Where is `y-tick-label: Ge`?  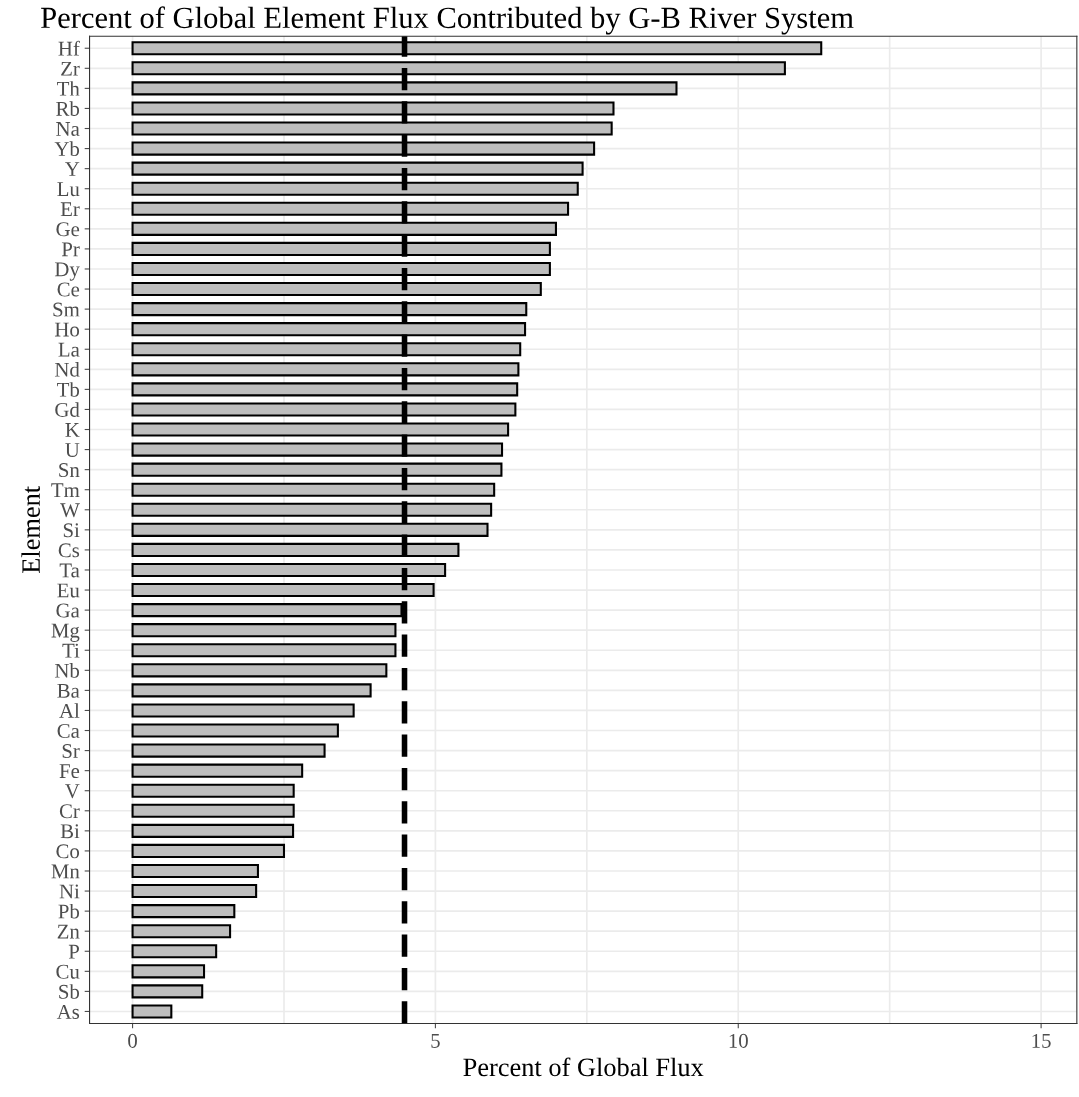
y-tick-label: Ge is located at coordinates (68, 229).